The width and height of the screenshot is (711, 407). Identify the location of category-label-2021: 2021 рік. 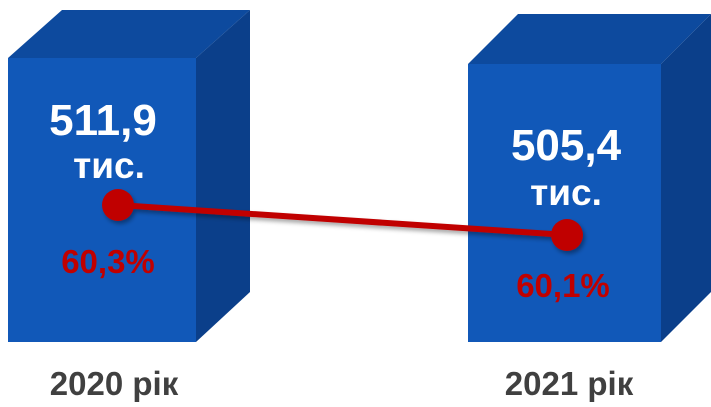
(569, 383).